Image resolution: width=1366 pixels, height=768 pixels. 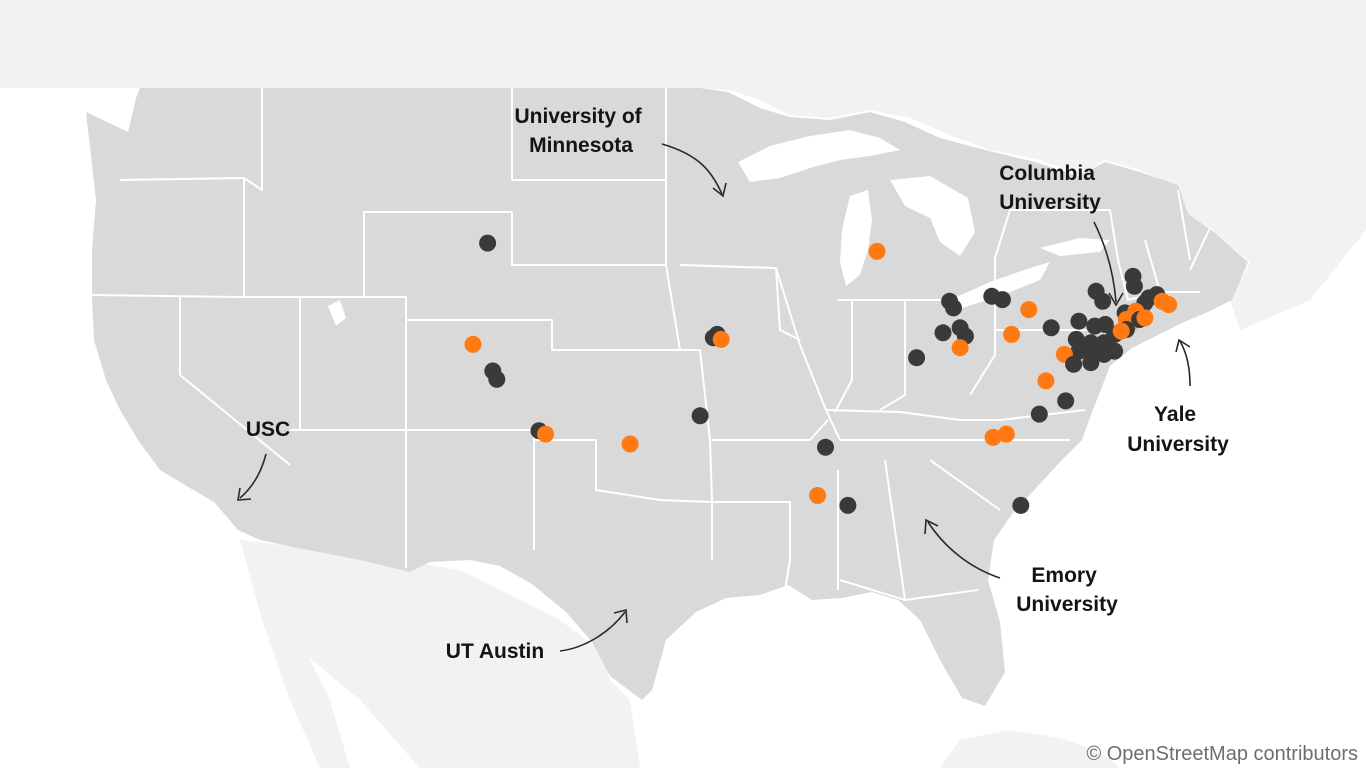 I want to click on label-minnesota: University of Minnesota, so click(x=580, y=131).